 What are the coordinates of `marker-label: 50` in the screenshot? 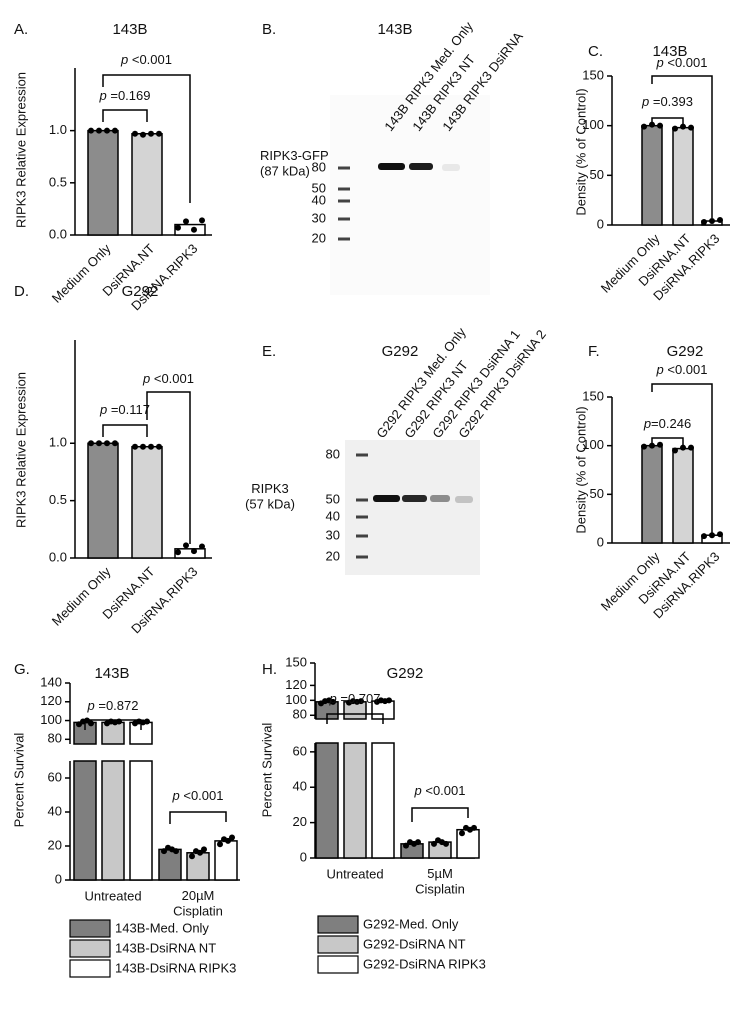 It's located at (333, 498).